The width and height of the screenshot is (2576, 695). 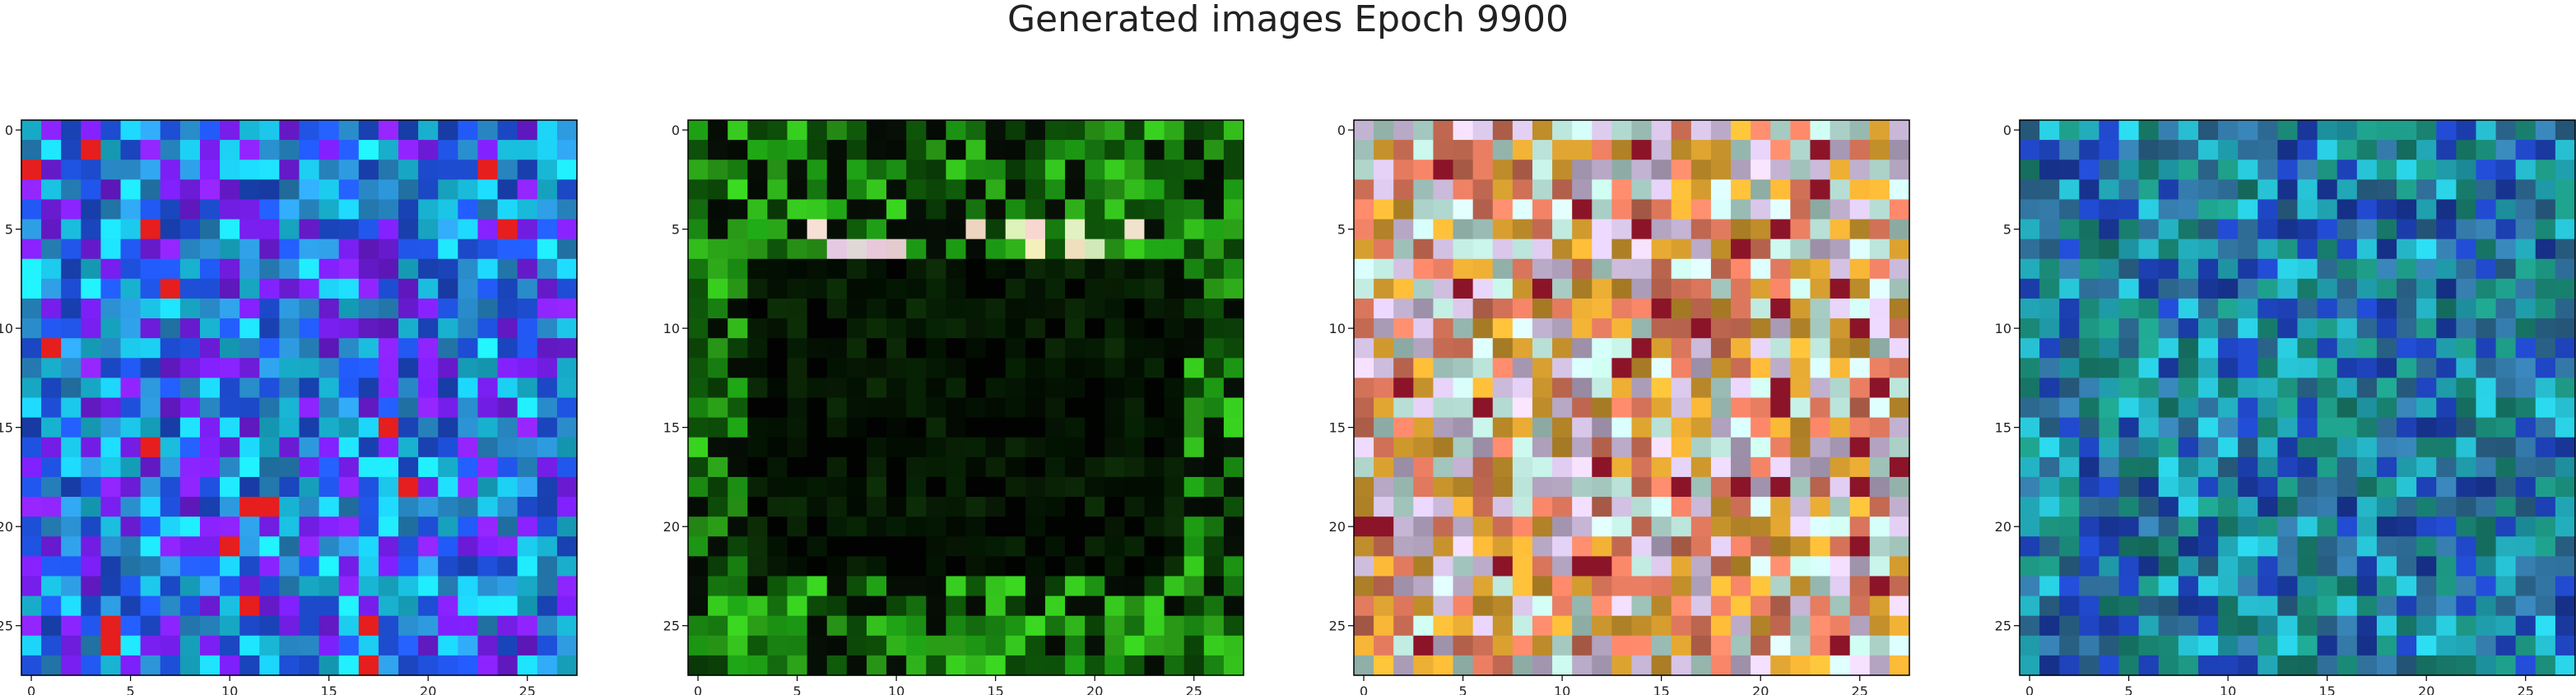 I want to click on x-tick-label: 5, so click(x=1462, y=689).